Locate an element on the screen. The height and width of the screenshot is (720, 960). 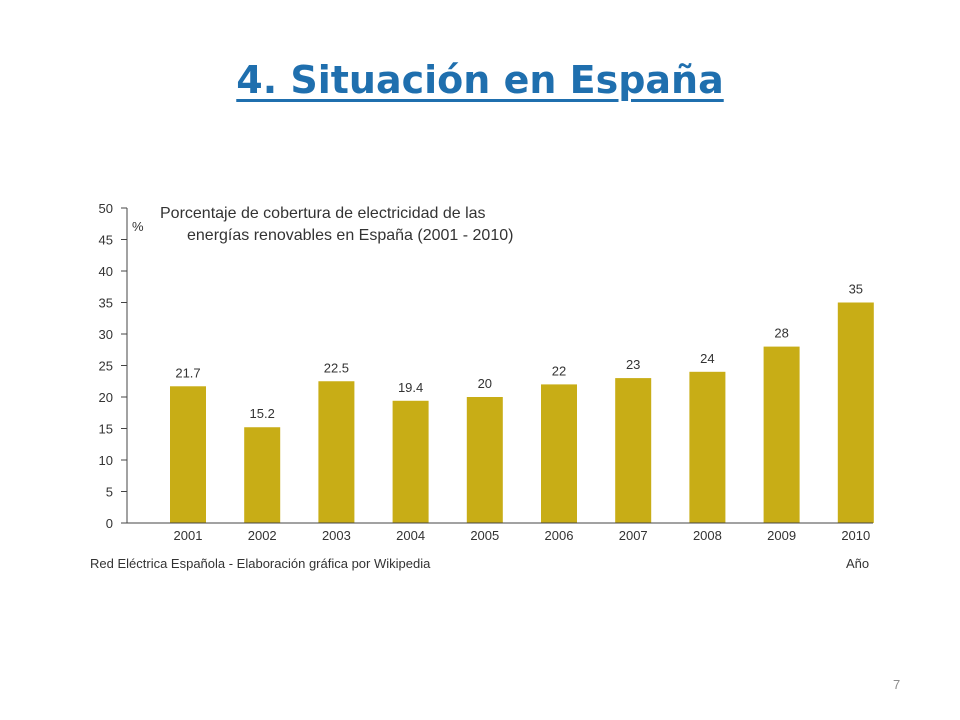
x-axis-label: Año is located at coordinates (857, 563).